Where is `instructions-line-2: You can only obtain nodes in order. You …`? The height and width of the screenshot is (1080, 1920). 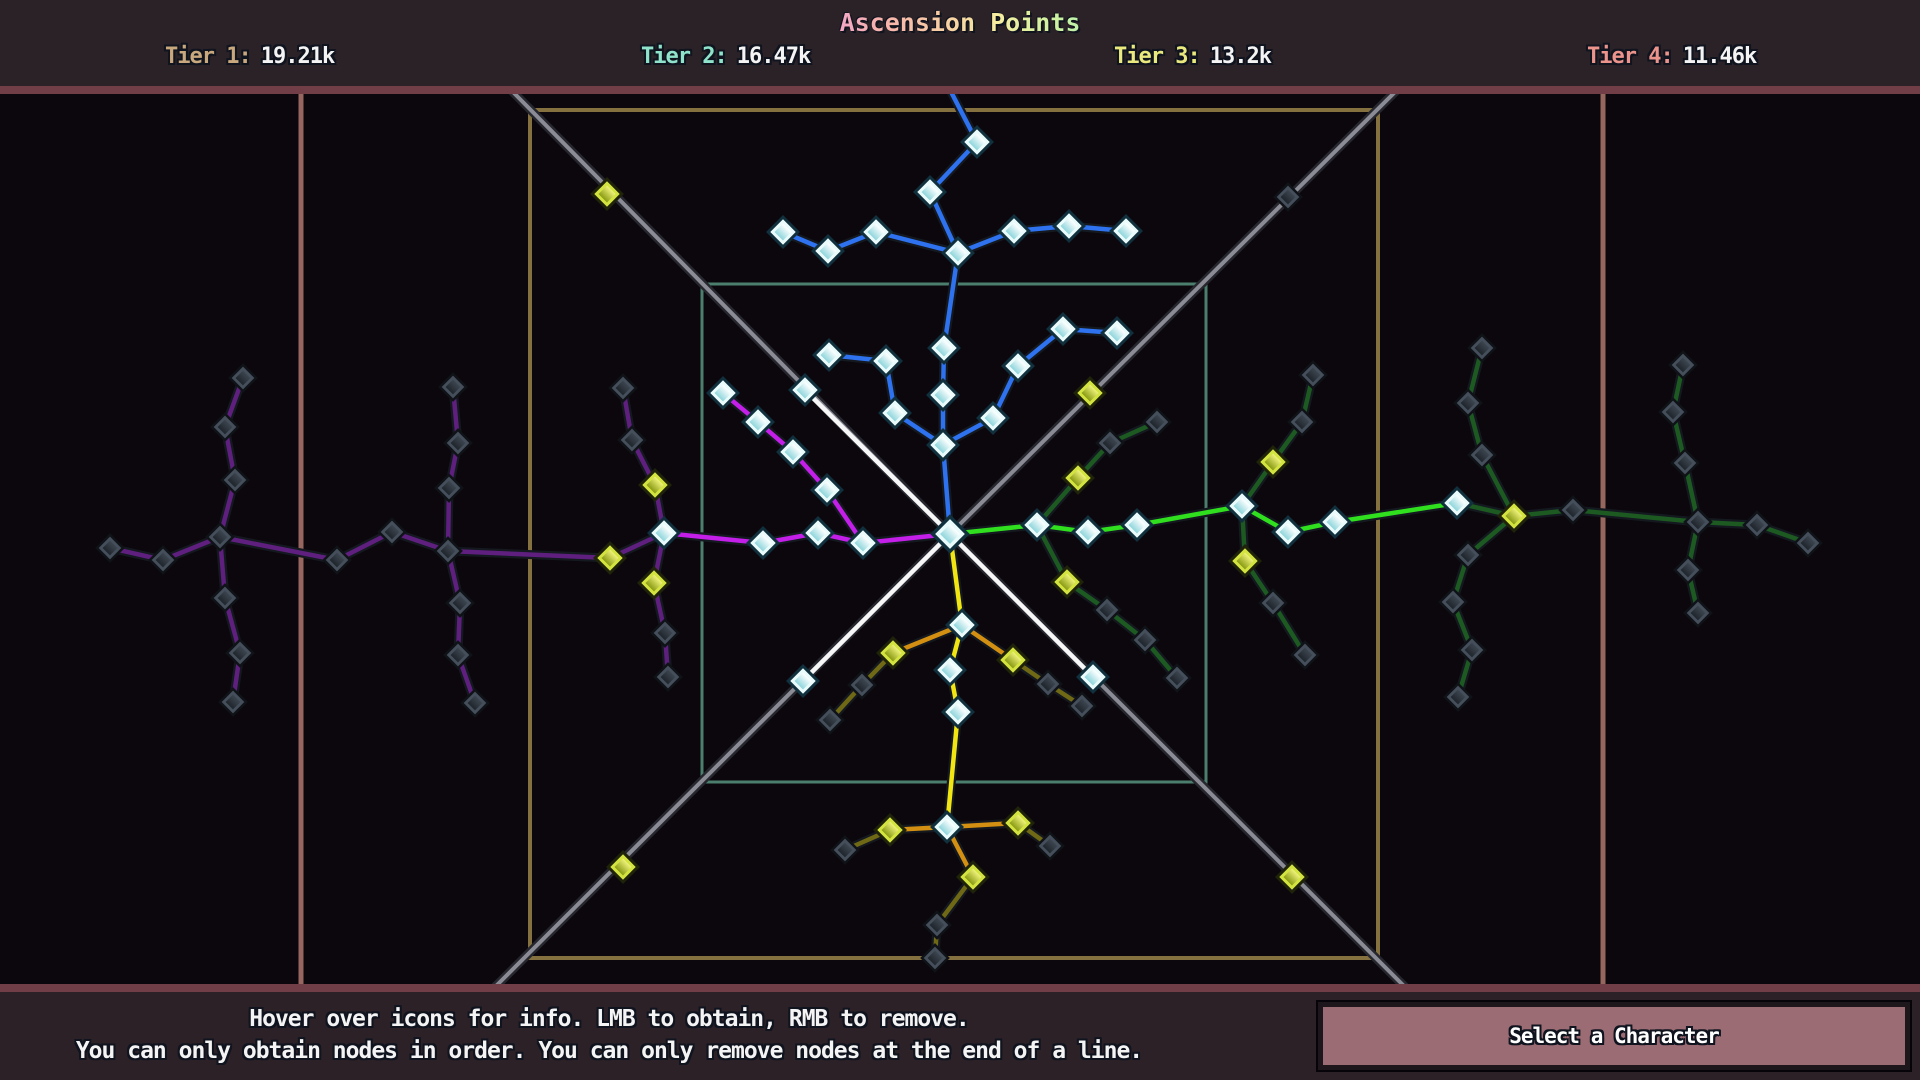
instructions-line-2: You can only obtain nodes in order. You … is located at coordinates (609, 1051).